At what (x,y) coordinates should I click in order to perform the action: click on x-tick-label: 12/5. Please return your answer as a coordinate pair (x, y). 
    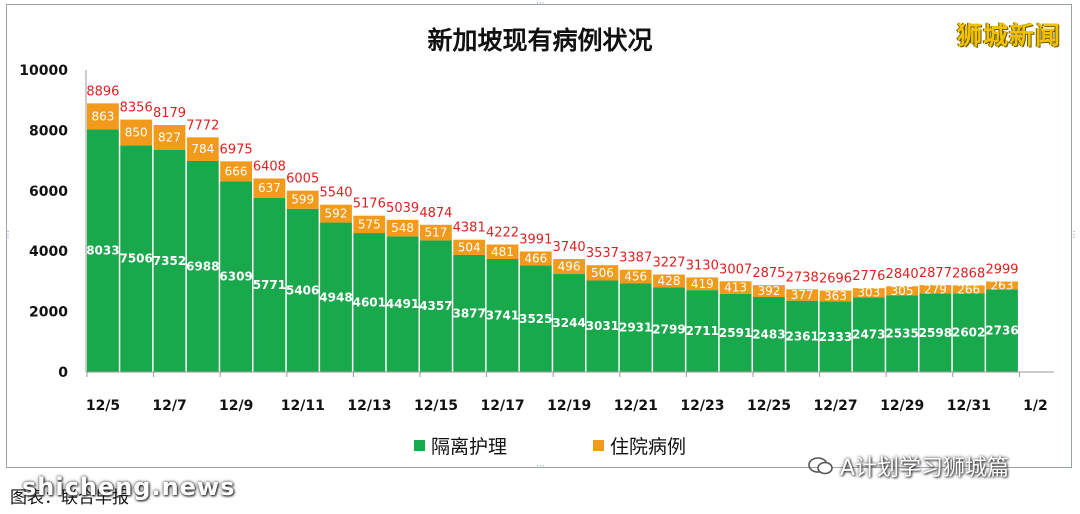
    Looking at the image, I should click on (103, 406).